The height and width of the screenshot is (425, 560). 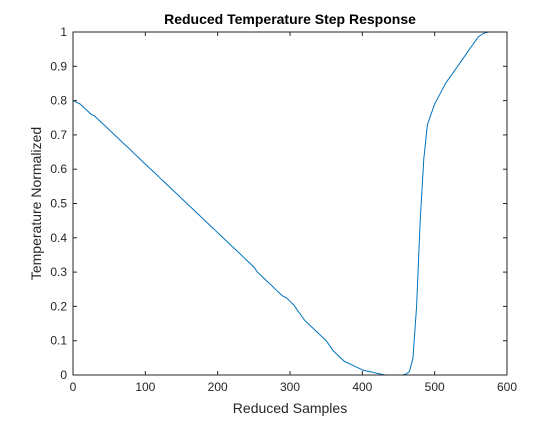 I want to click on y-tick-label: 0, so click(x=63, y=375).